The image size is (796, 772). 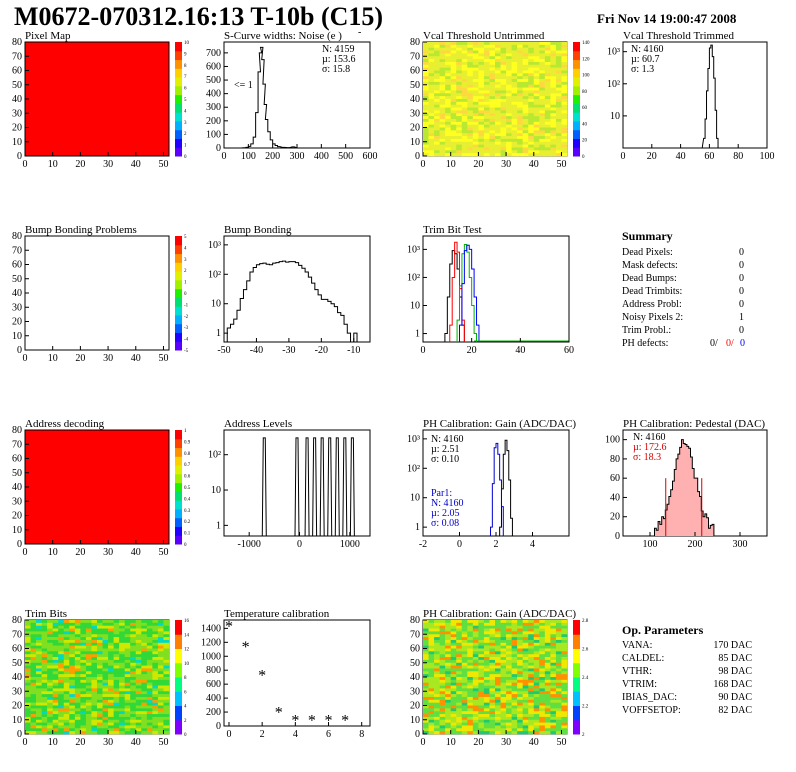 What do you see at coordinates (645, 343) in the screenshot?
I see `ph-defects-label: PH defects:` at bounding box center [645, 343].